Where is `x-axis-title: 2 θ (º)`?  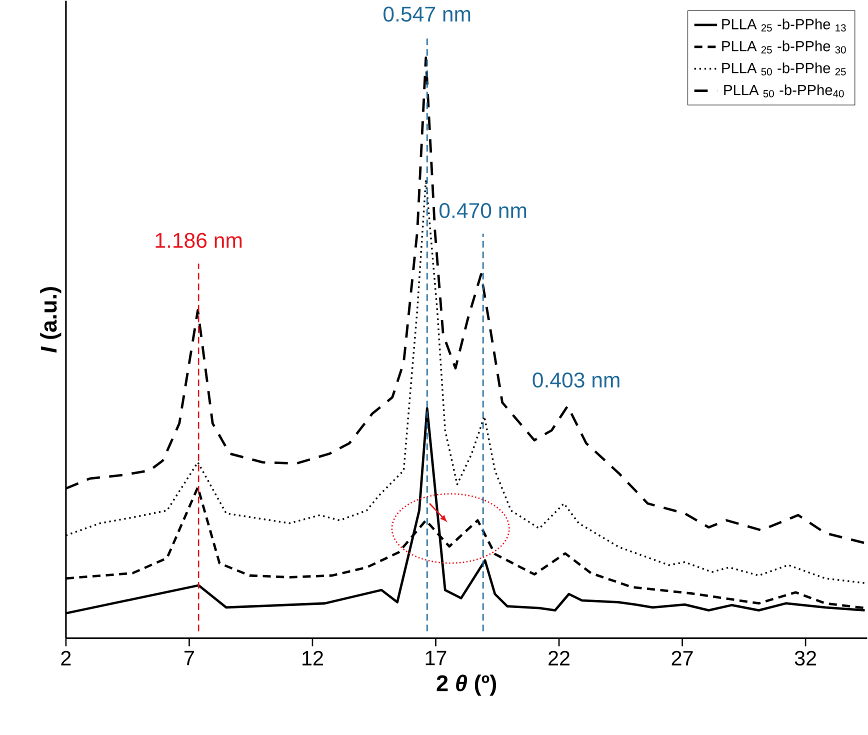
x-axis-title: 2 θ (º) is located at coordinates (466, 685).